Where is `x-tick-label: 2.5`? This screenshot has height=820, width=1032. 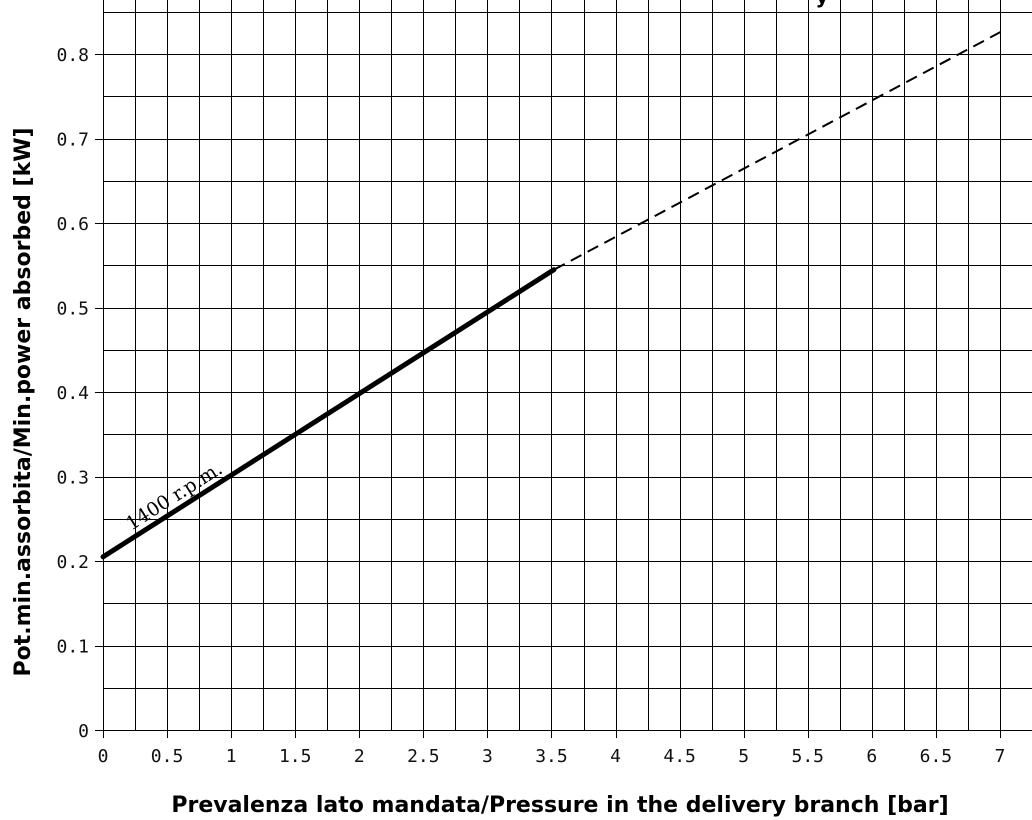 x-tick-label: 2.5 is located at coordinates (423, 756).